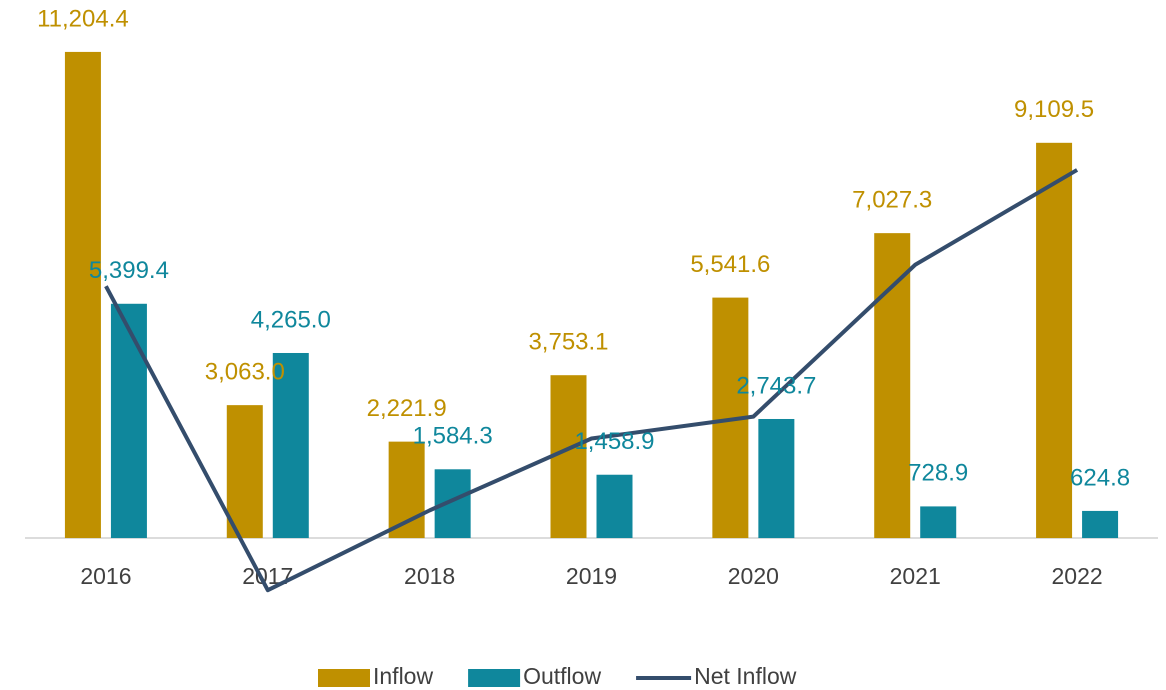  Describe the element at coordinates (892, 199) in the screenshot. I see `data-label: 7,027.3` at that location.